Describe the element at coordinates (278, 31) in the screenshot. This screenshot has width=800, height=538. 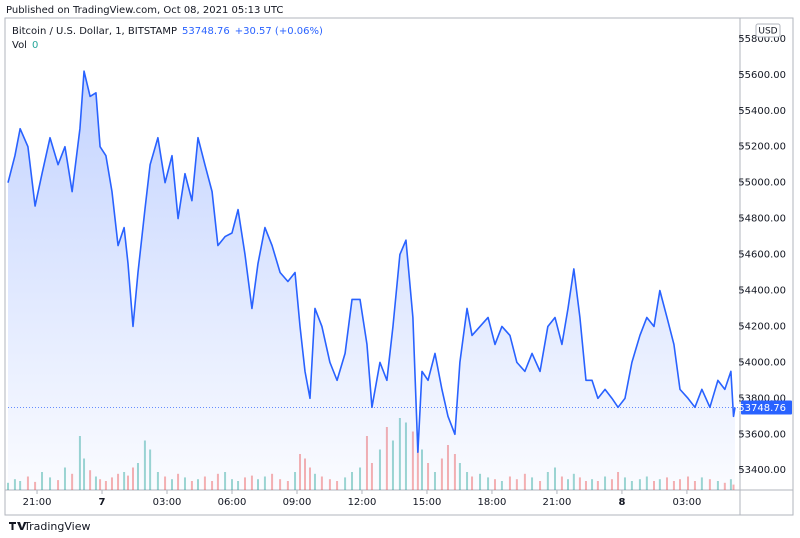
I see `price-change: +30.57 (+0.06%)` at that location.